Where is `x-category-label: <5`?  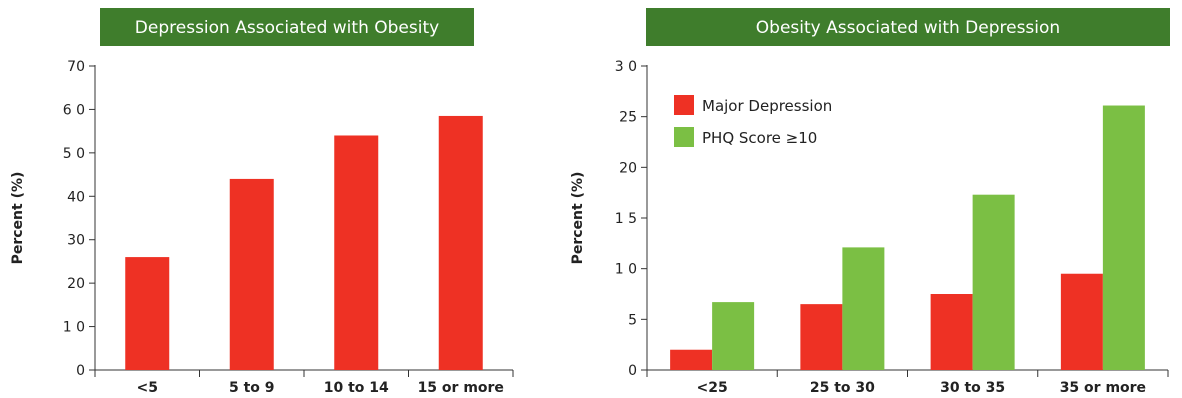
x-category-label: <5 is located at coordinates (147, 388).